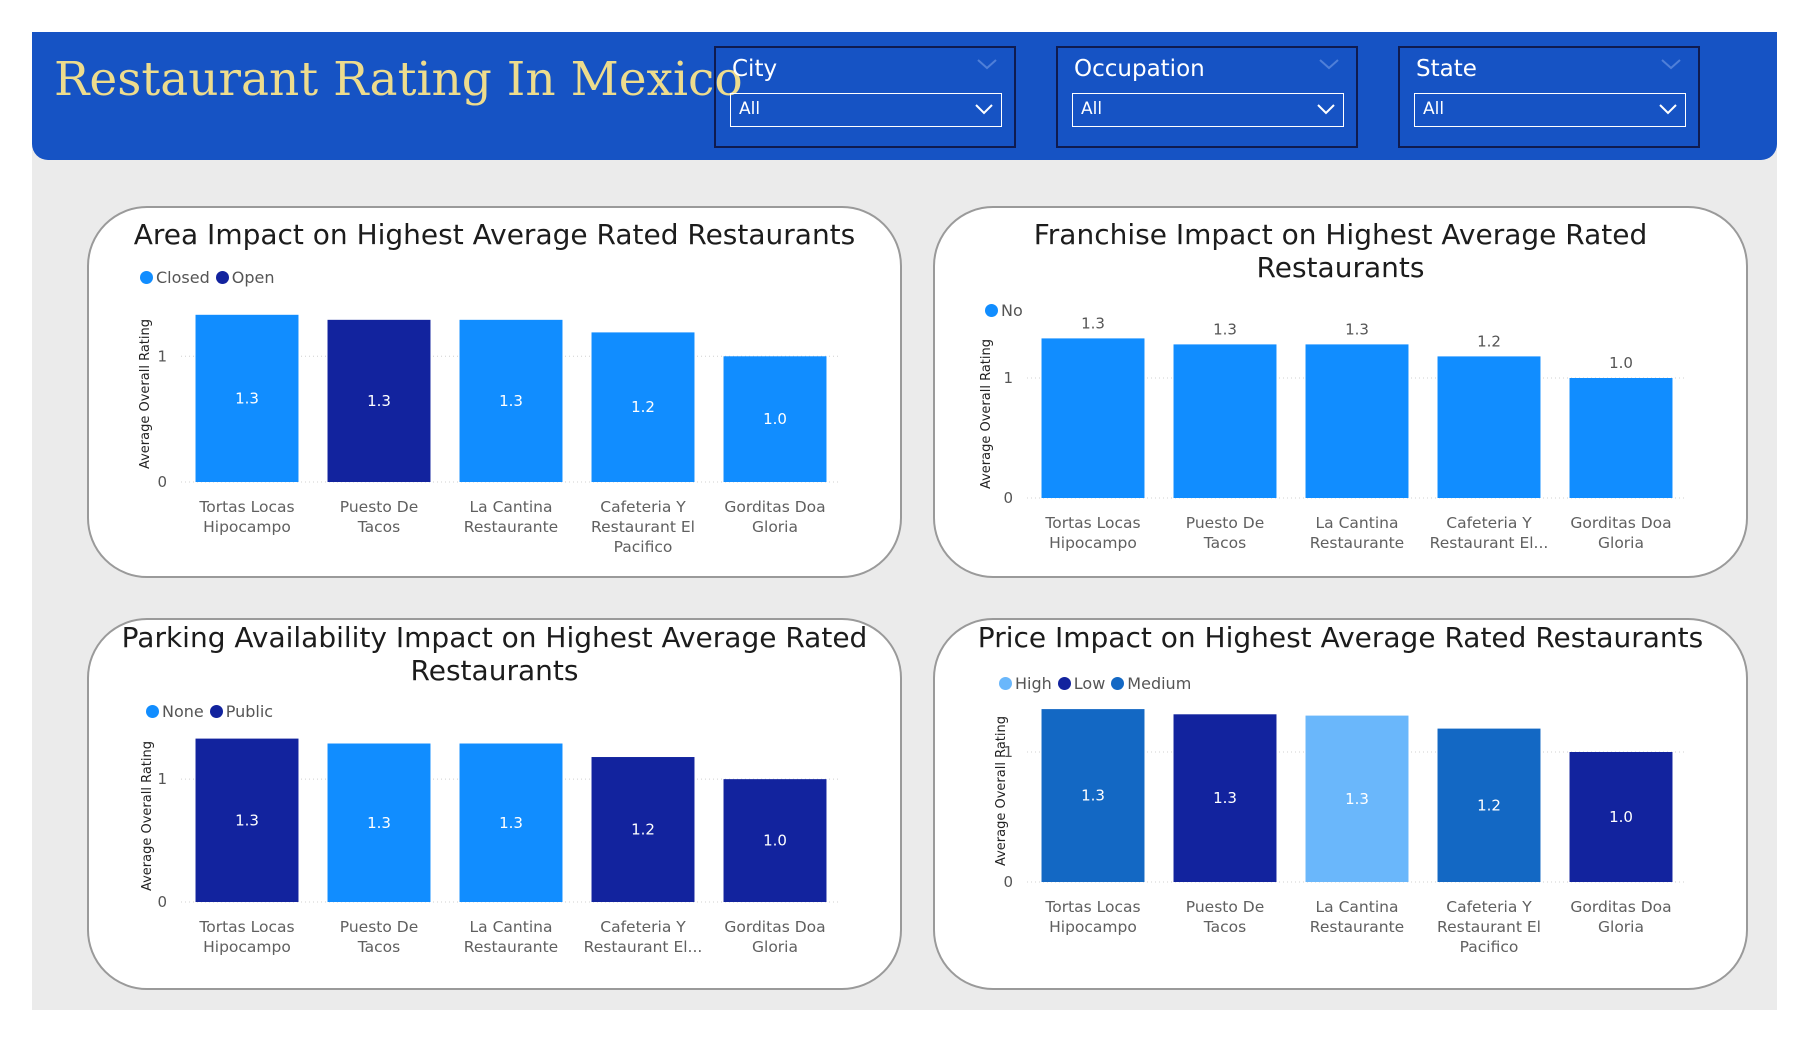 This screenshot has height=1040, width=1800. What do you see at coordinates (1159, 683) in the screenshot?
I see `legend-label: Medium` at bounding box center [1159, 683].